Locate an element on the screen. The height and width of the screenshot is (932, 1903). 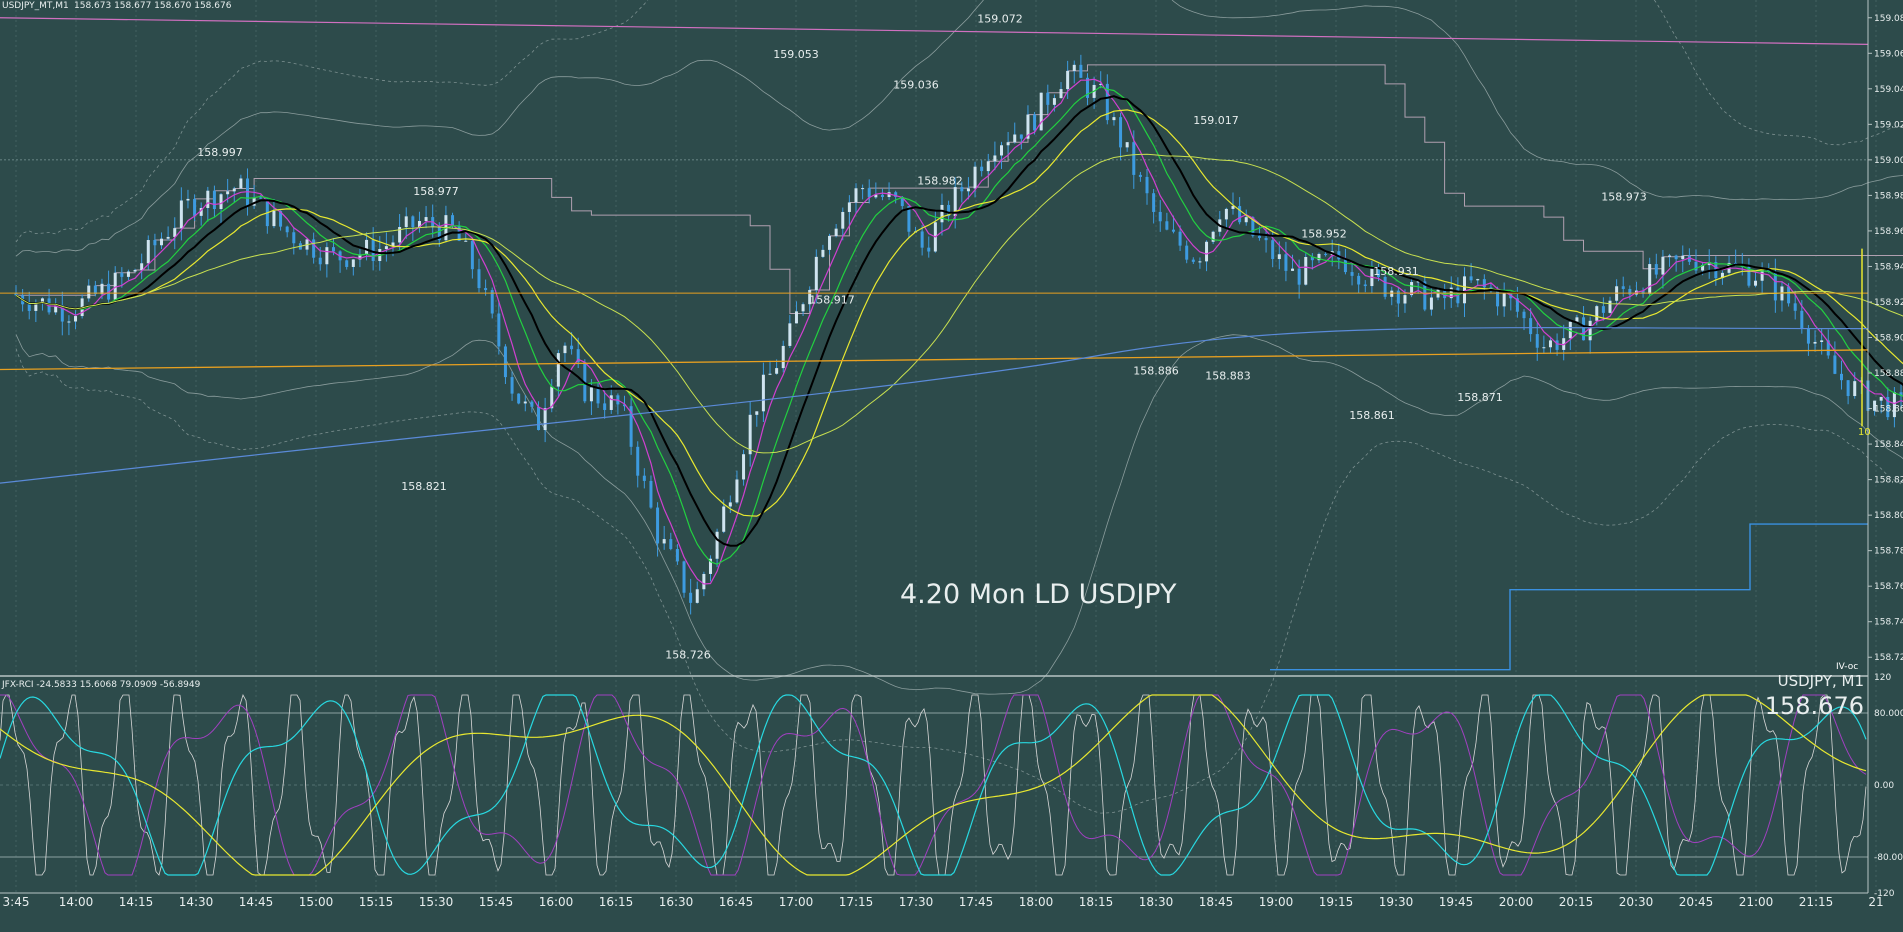
time-tick-label: 3:45 is located at coordinates (16, 902).